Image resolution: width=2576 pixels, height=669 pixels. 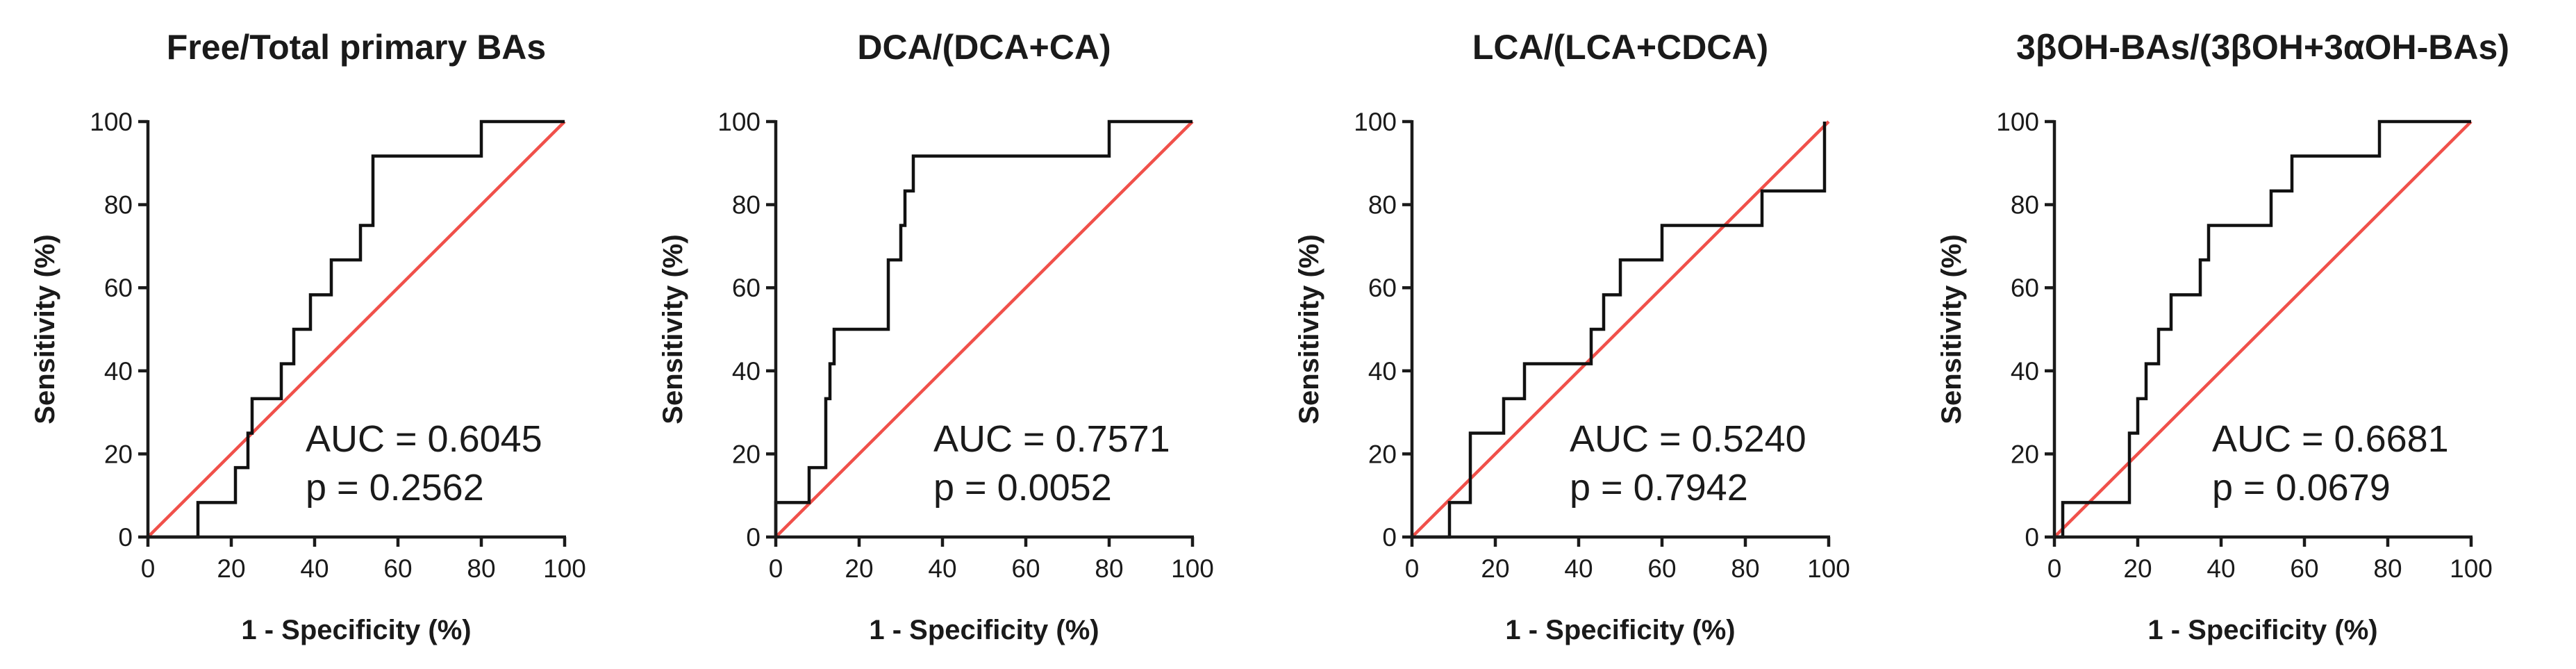 I want to click on chart-title: 3βOH-BAs/(3βOH+3αOH-BAs), so click(x=2262, y=47).